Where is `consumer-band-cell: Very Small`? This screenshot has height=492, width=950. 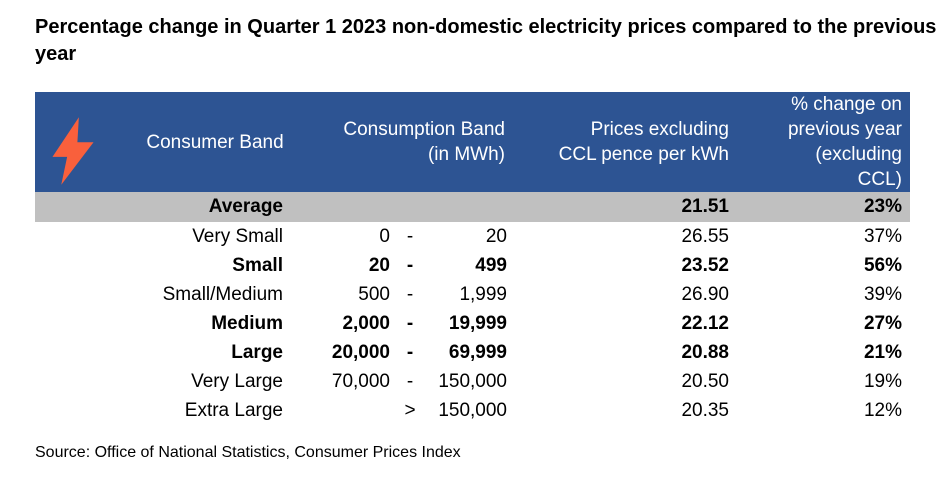
consumer-band-cell: Very Small is located at coordinates (237, 236).